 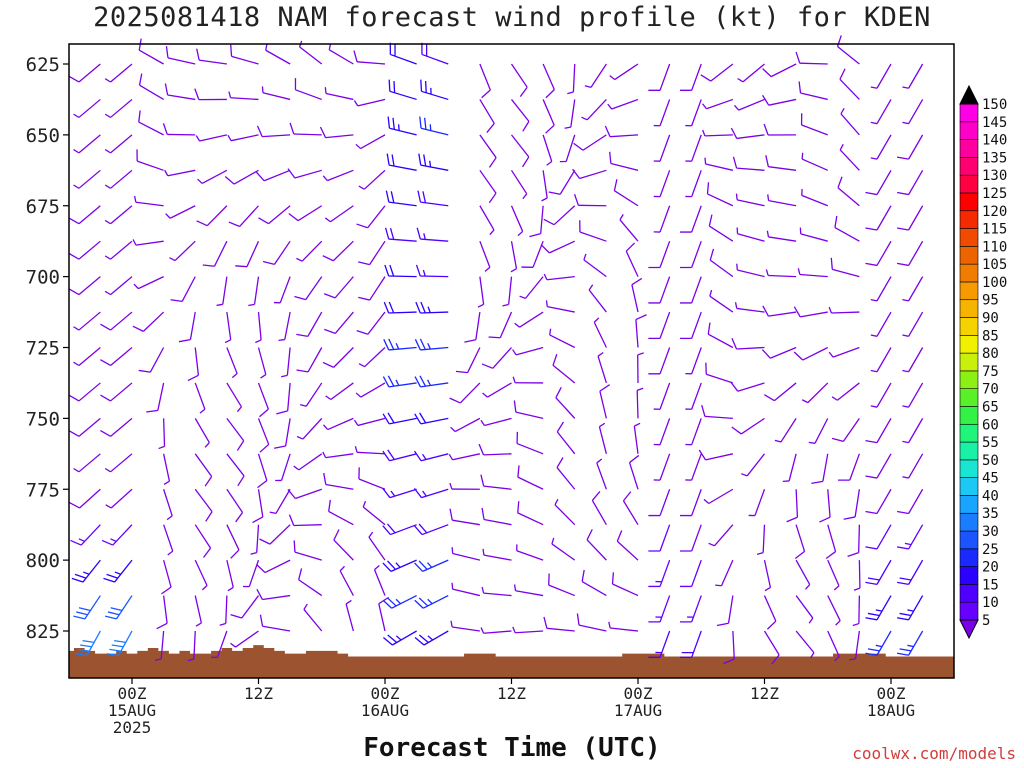 What do you see at coordinates (990, 496) in the screenshot?
I see `colorbar-label: 40` at bounding box center [990, 496].